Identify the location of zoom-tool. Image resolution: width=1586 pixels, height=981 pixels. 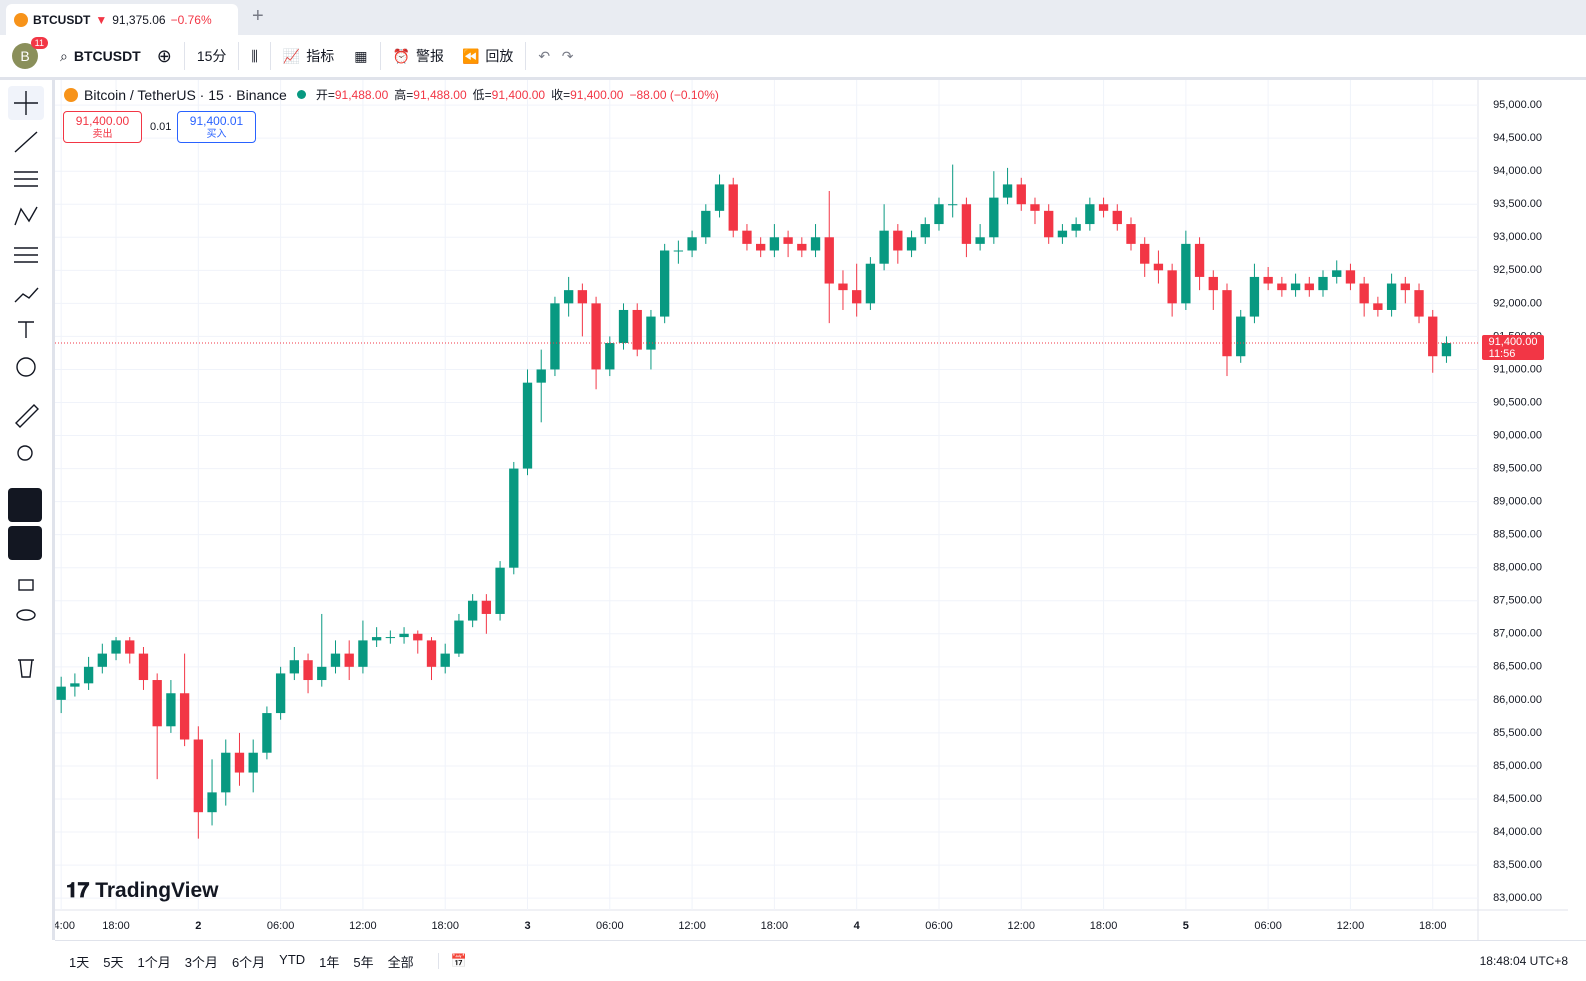
(25, 453).